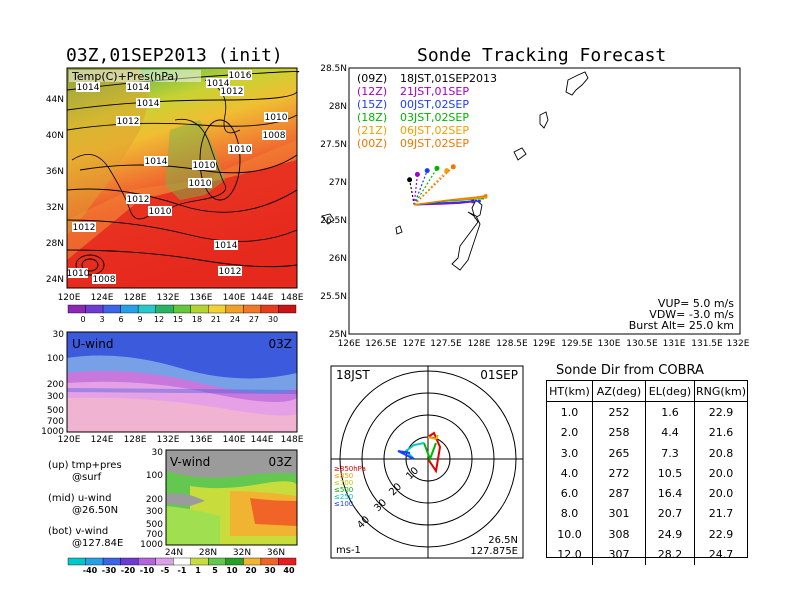 This screenshot has height=612, width=792. What do you see at coordinates (343, 476) in the screenshot?
I see `level-legend: ≤850` at bounding box center [343, 476].